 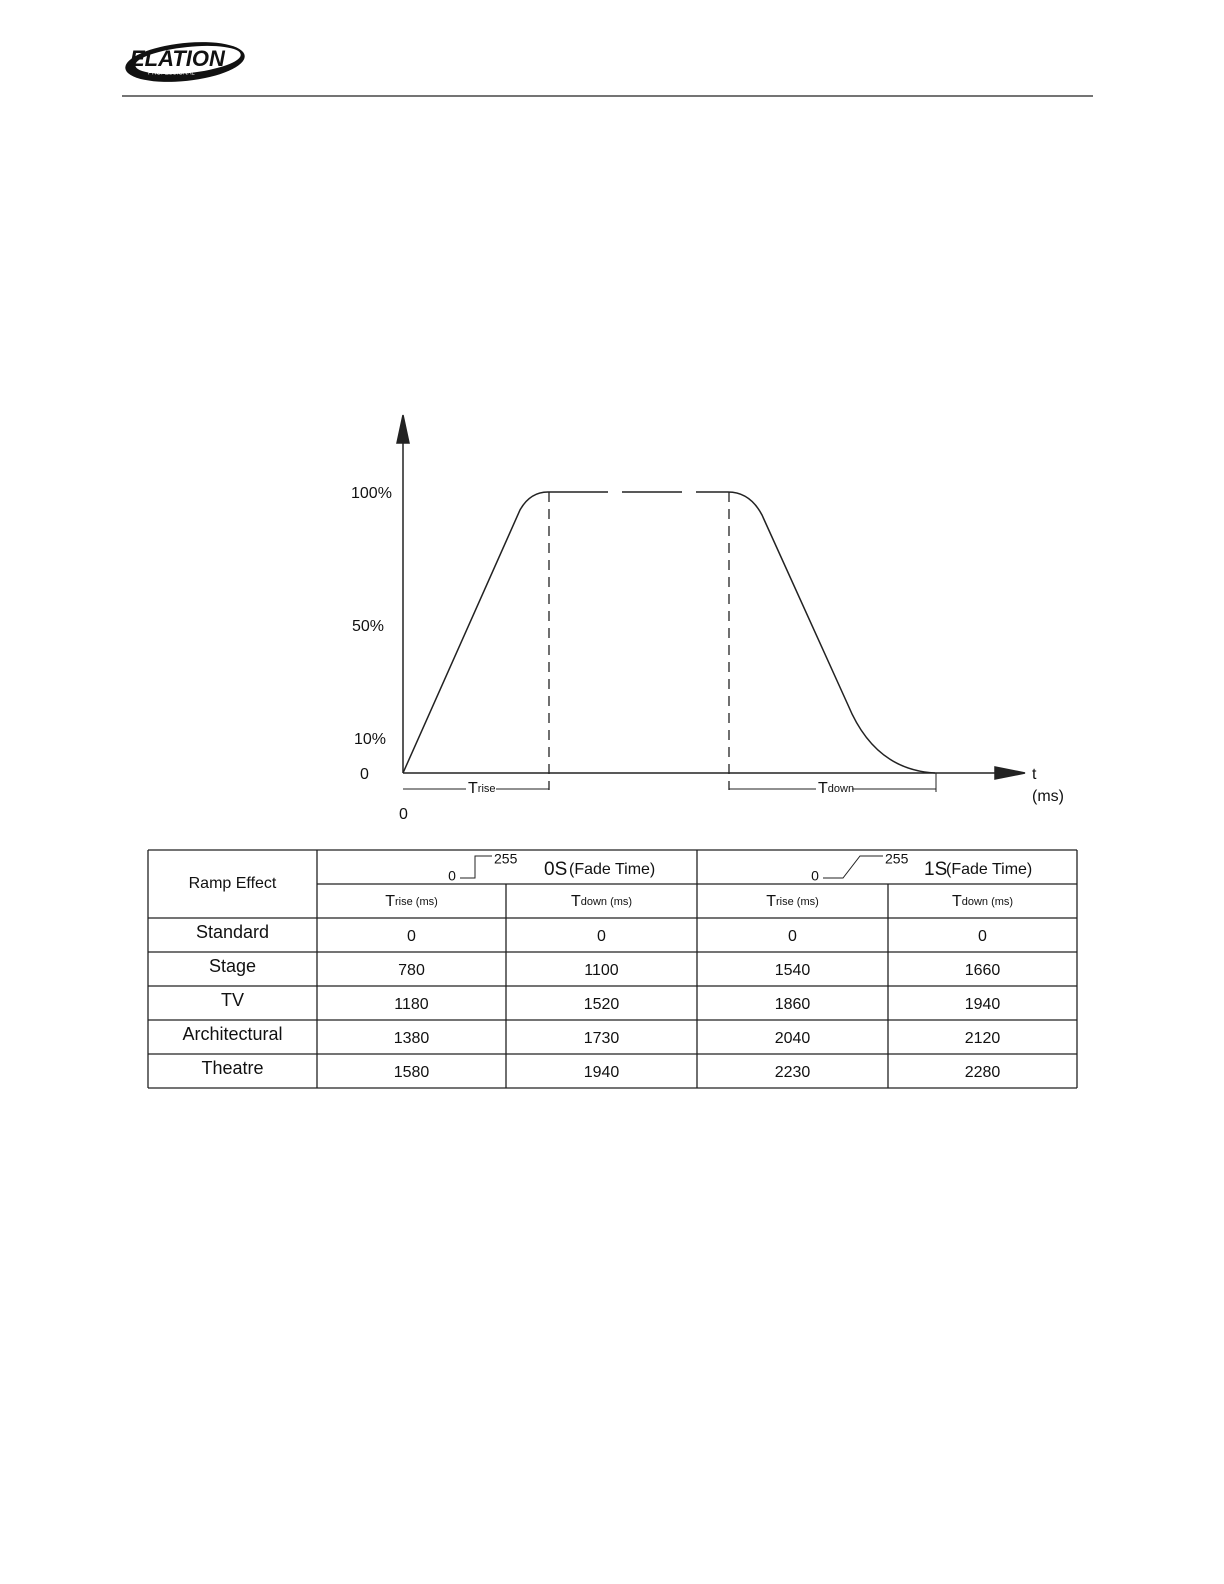 What do you see at coordinates (793, 1072) in the screenshot?
I see `cell-value: 2230` at bounding box center [793, 1072].